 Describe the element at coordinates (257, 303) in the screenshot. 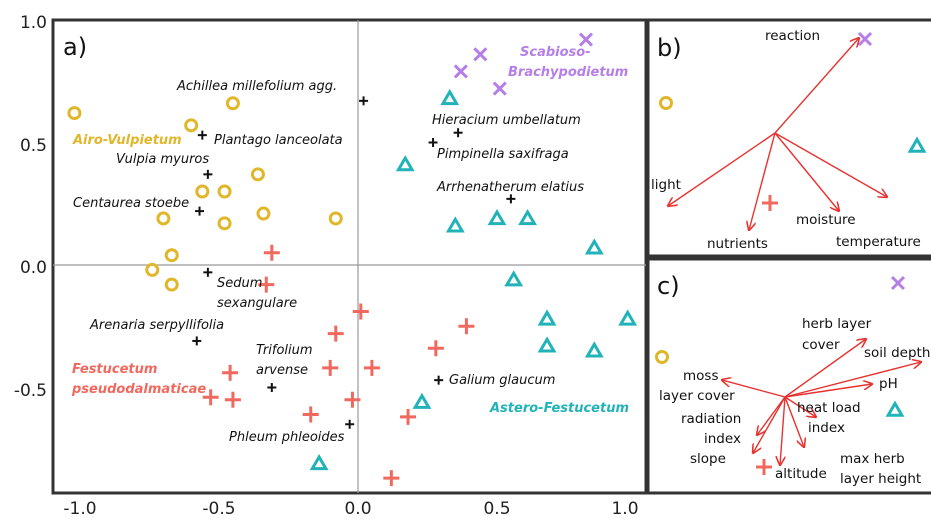

I see `species-label-sedum: sexangulare` at that location.